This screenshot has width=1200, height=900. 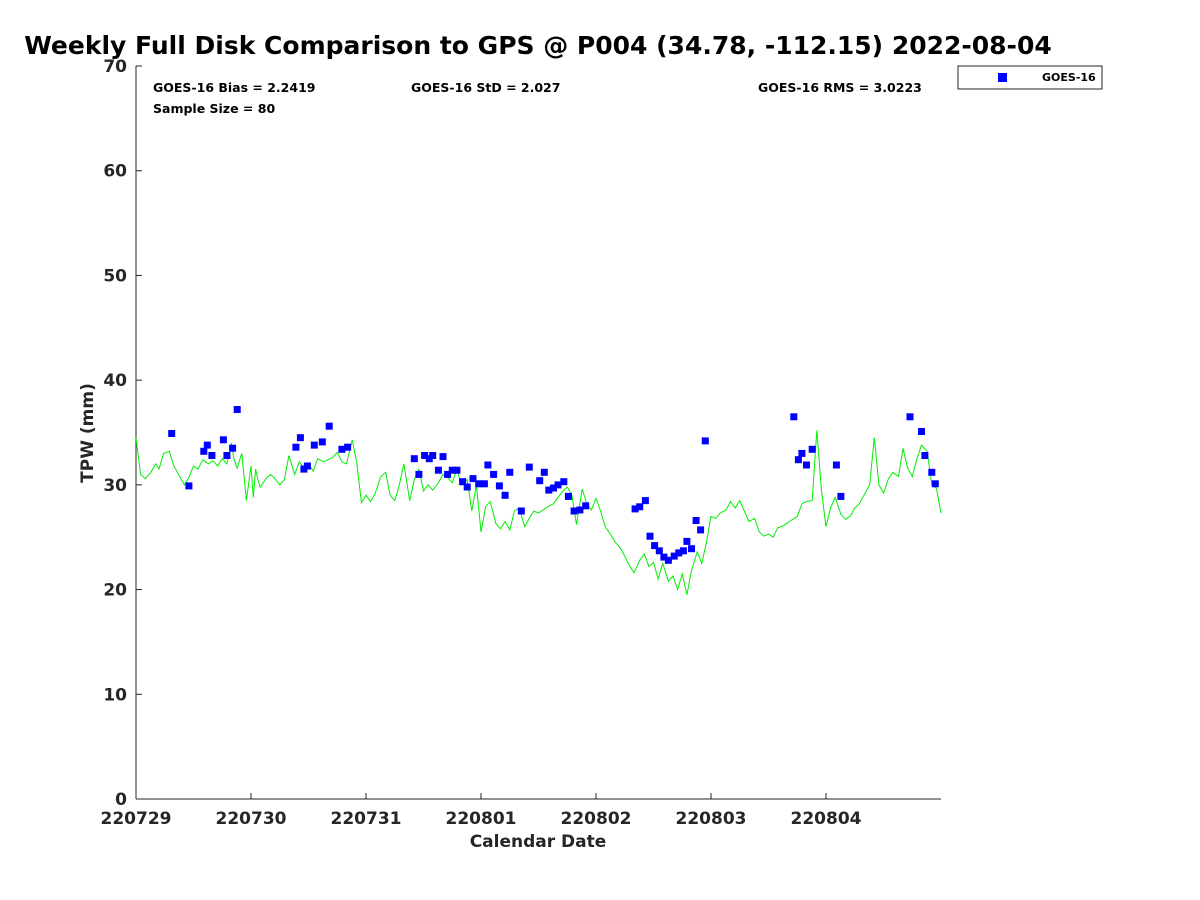 I want to click on gps-series, so click(x=538, y=512).